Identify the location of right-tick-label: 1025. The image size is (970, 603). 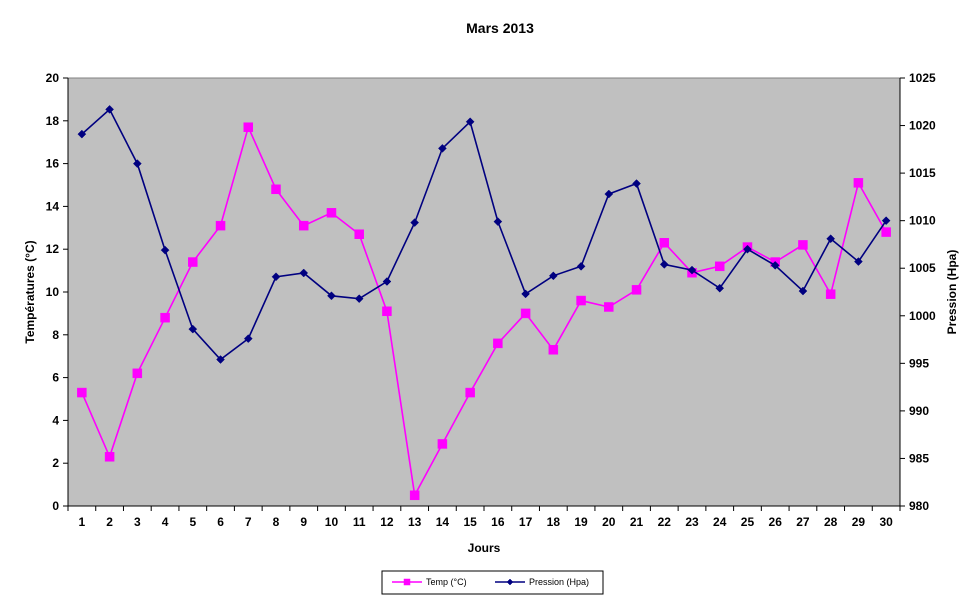
(922, 78).